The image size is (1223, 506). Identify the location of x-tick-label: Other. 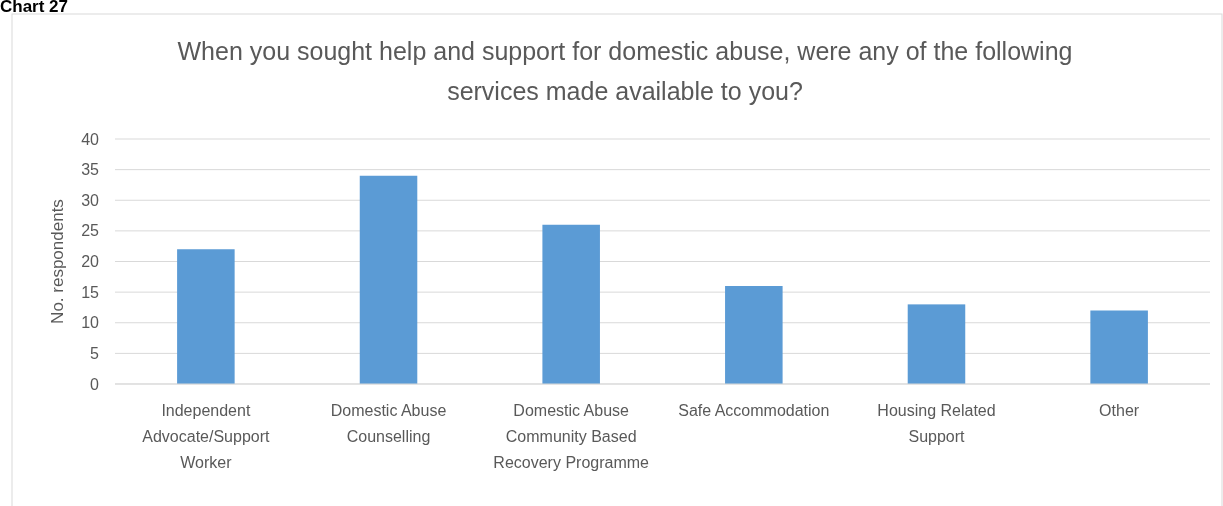
(1119, 410).